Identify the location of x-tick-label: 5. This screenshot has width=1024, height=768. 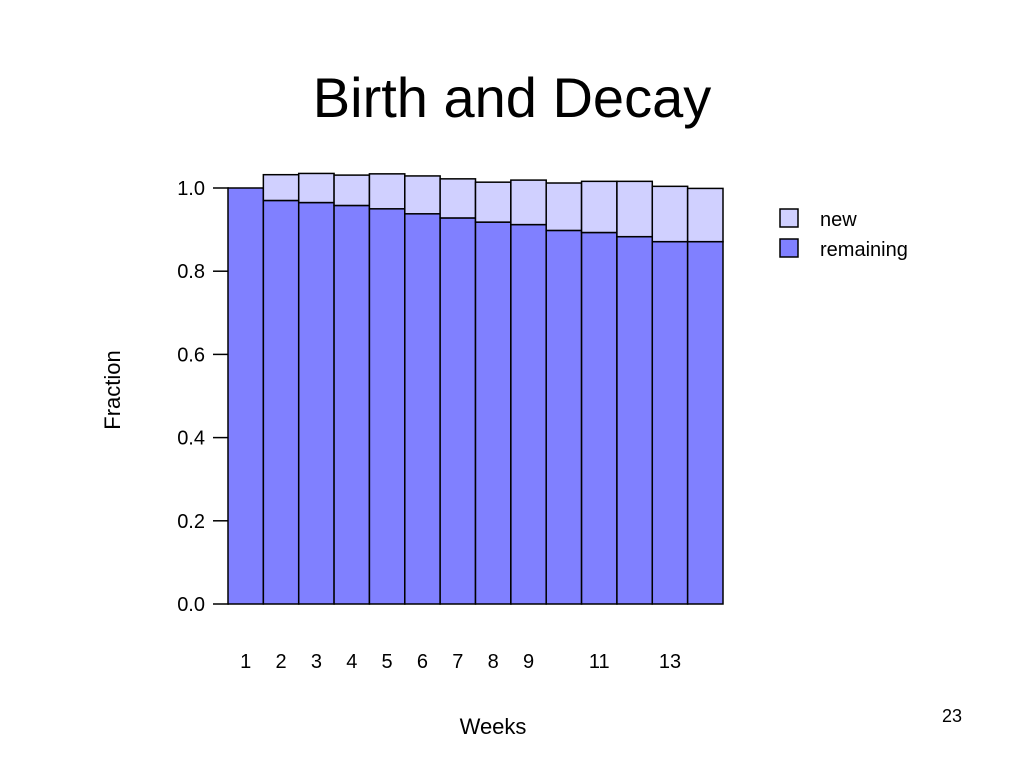
(387, 662).